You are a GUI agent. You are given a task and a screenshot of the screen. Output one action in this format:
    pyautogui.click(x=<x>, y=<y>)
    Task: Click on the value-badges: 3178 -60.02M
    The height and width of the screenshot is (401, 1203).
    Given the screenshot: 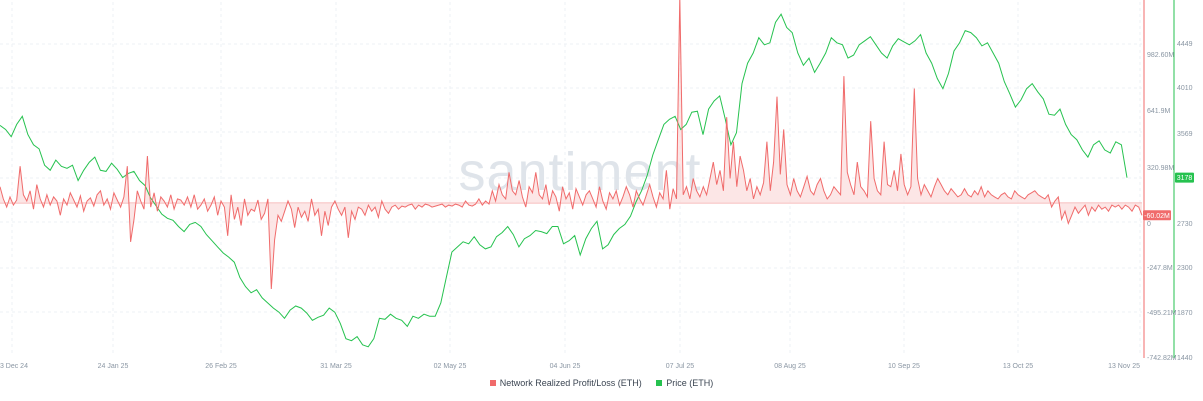 What is the action you would take?
    pyautogui.click(x=1168, y=196)
    